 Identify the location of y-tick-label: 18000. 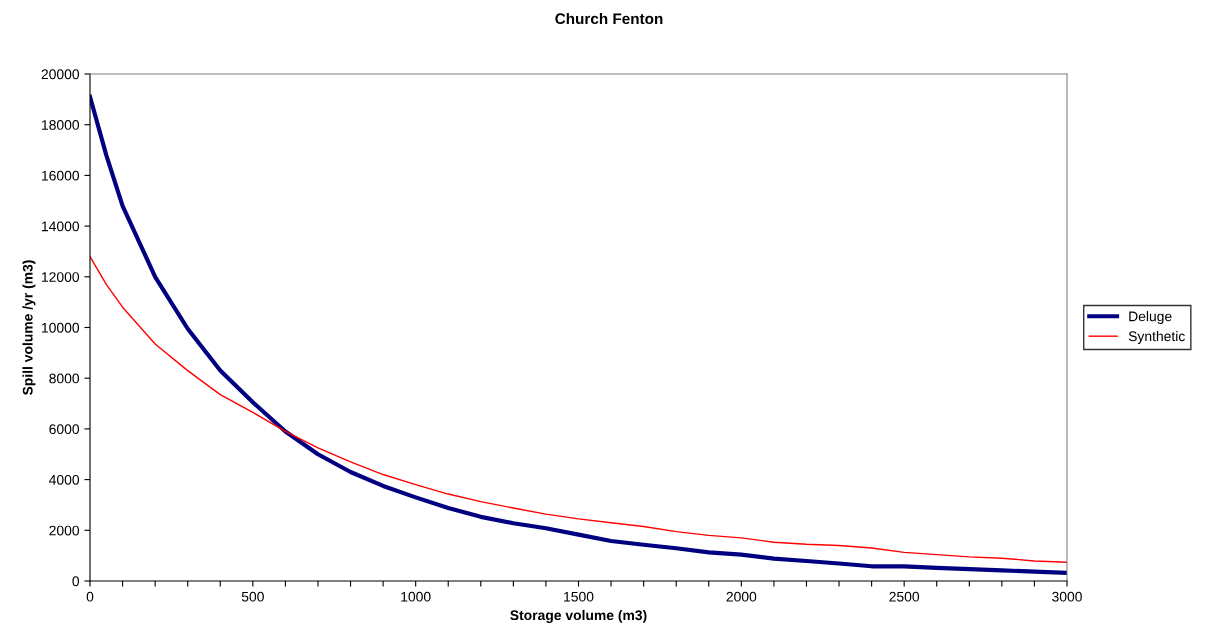
(61, 125).